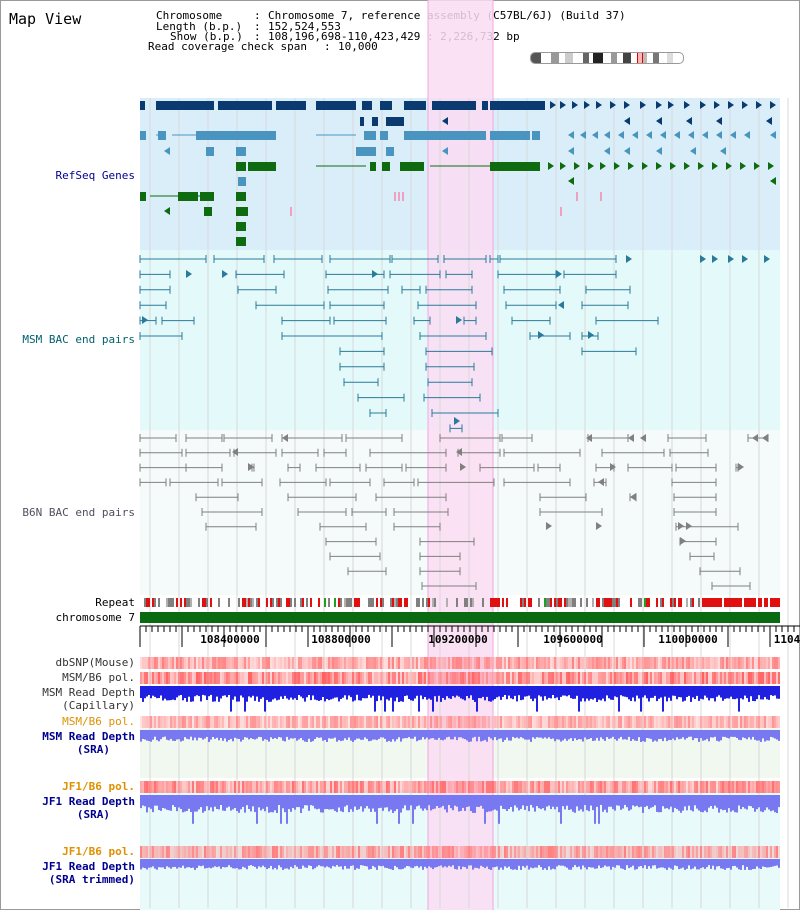 This screenshot has height=910, width=800. I want to click on track-label-refseq: RefSeq Genes, so click(95, 175).